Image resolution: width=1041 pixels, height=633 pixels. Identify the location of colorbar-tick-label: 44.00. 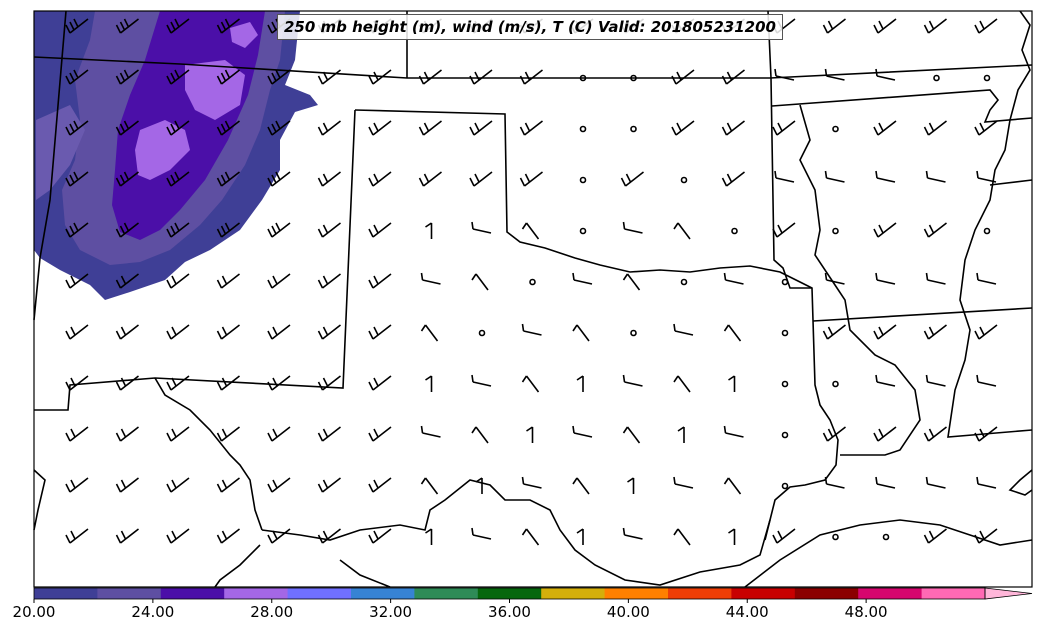
(747, 612).